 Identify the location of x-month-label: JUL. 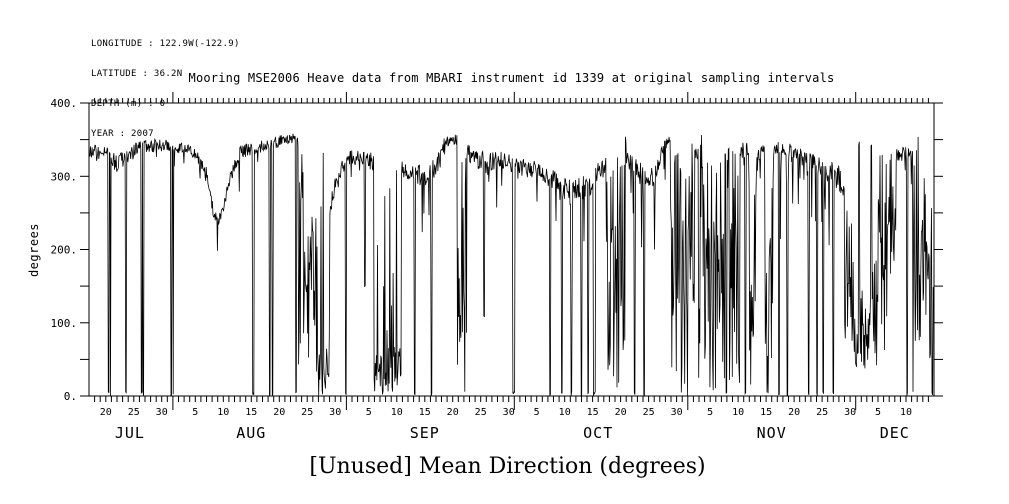
(130, 433).